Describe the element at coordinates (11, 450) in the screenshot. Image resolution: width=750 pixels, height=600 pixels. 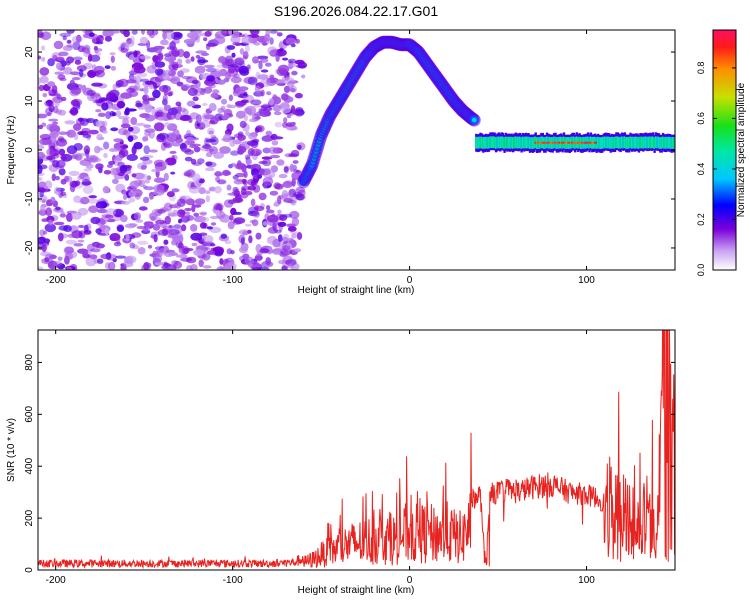
I see `snr-y-axis-label: SNR (10 * v/v)` at that location.